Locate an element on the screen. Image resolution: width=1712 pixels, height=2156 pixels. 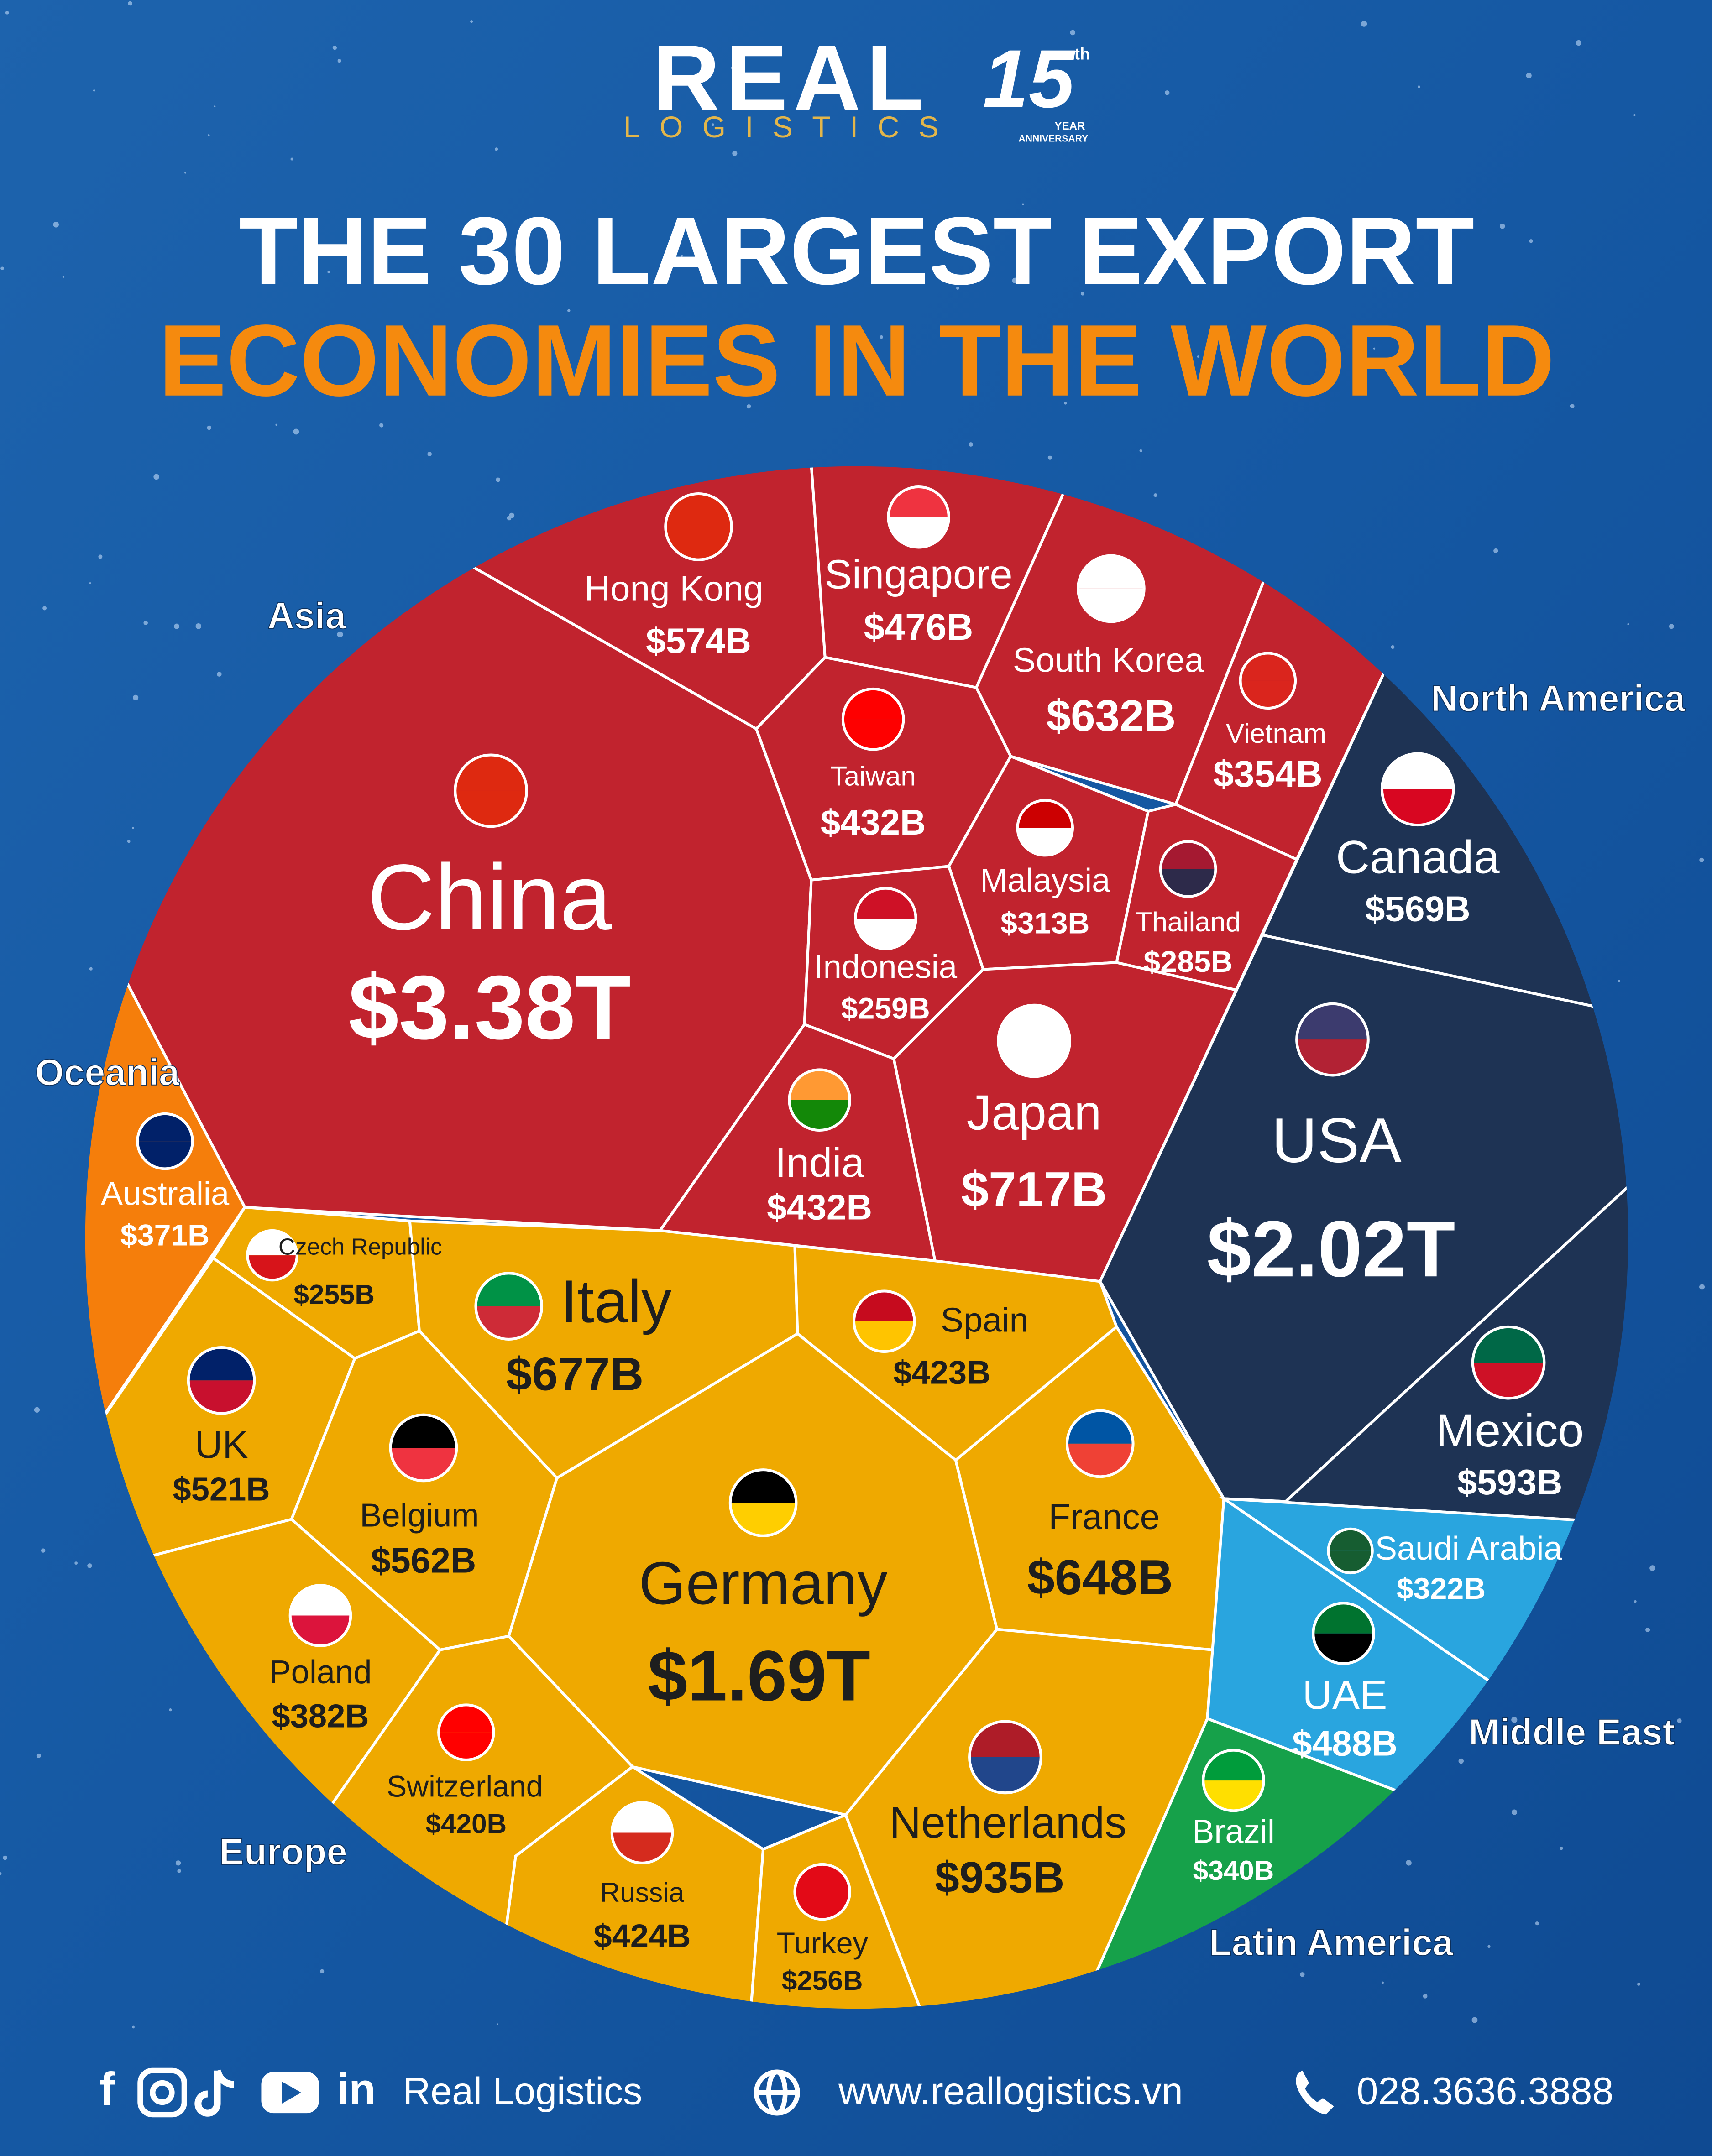
country-name: Czech Republic is located at coordinates (360, 1247).